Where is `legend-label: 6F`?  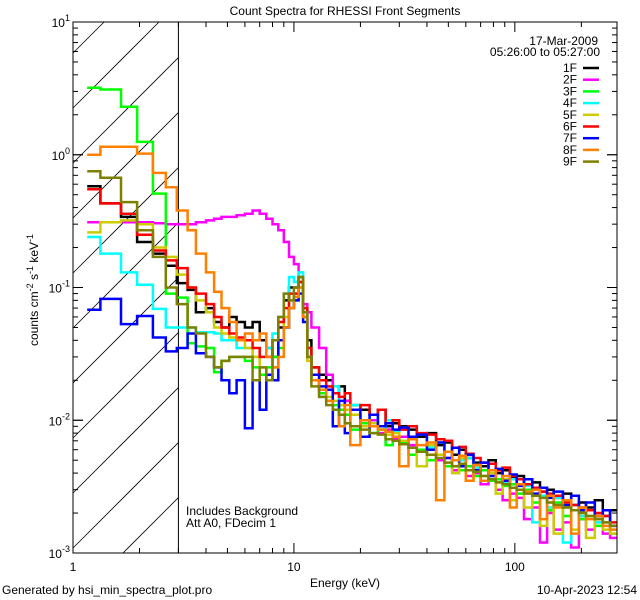
legend-label: 6F is located at coordinates (570, 127).